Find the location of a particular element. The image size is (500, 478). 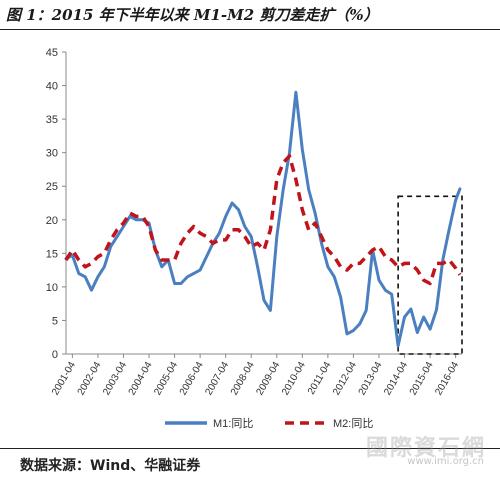

highlight-box is located at coordinates (430, 275).